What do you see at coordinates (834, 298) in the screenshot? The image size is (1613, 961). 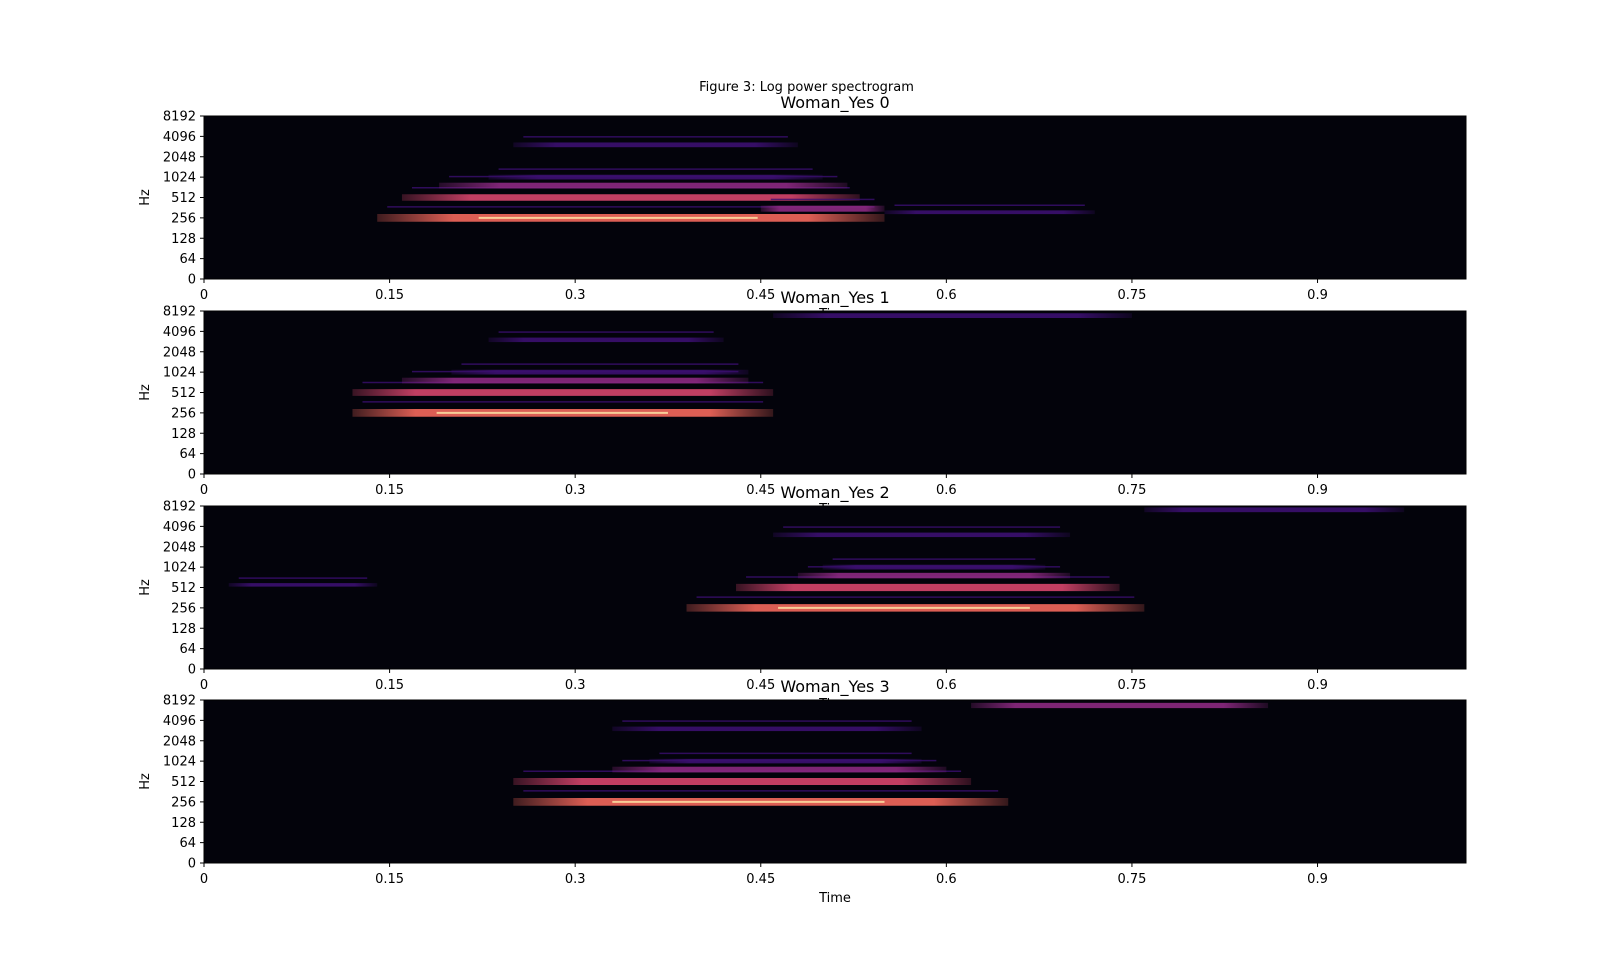 I see `panel-title: Woman_Yes 1` at bounding box center [834, 298].